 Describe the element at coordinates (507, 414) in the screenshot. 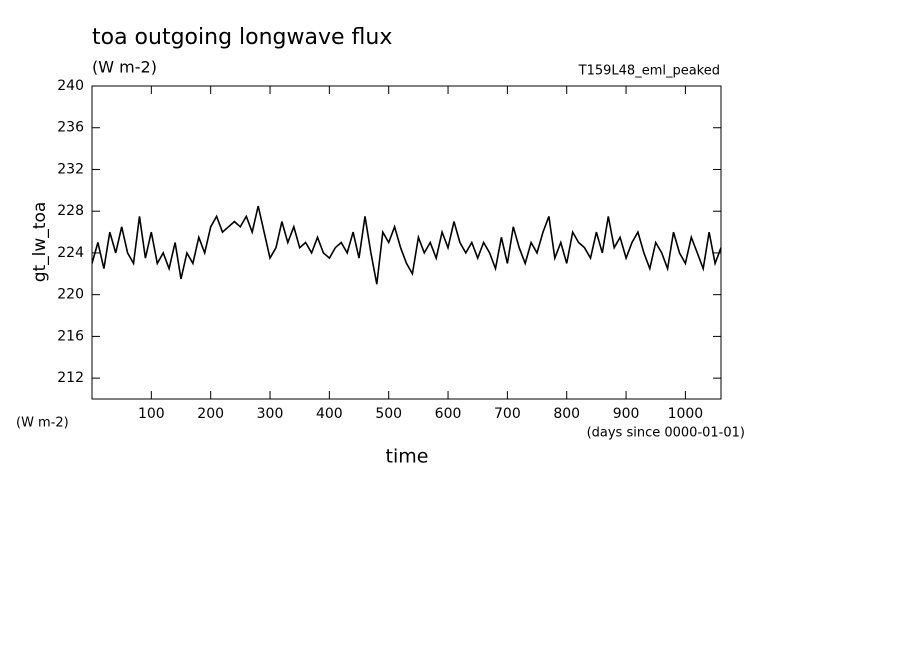

I see `x-tick-label: 700` at that location.